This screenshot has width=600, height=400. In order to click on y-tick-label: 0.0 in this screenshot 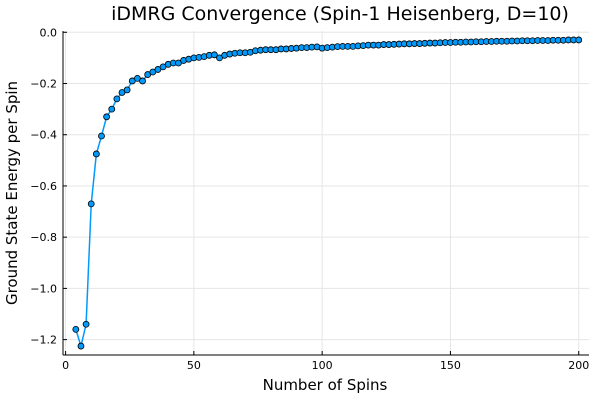, I will do `click(49, 32)`.